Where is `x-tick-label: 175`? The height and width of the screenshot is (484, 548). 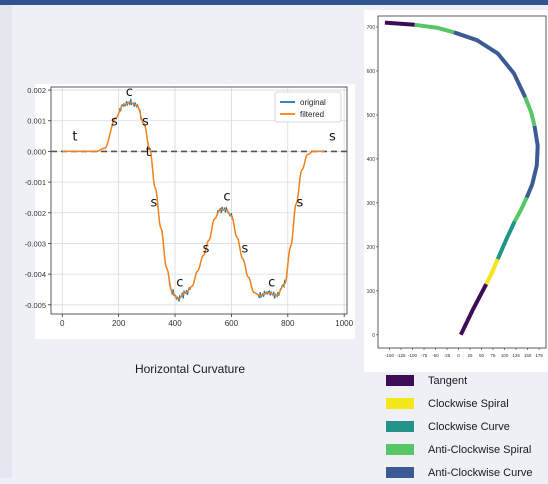
x-tick-label: 175 is located at coordinates (539, 355).